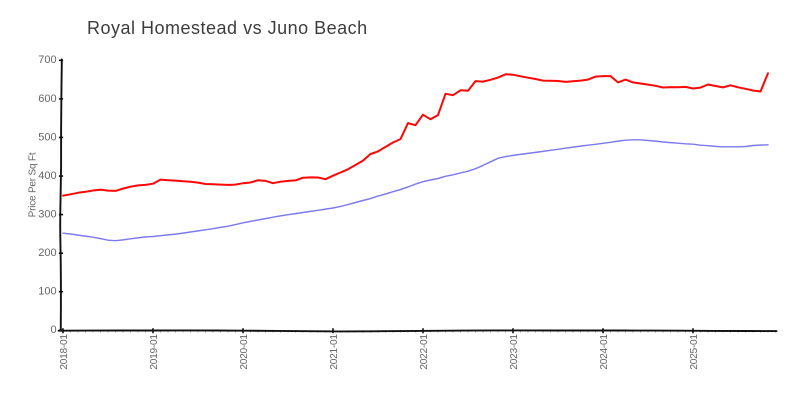 This screenshot has width=800, height=400. I want to click on svg-text: Royal Homestead vs Juno Beach, so click(227, 28).